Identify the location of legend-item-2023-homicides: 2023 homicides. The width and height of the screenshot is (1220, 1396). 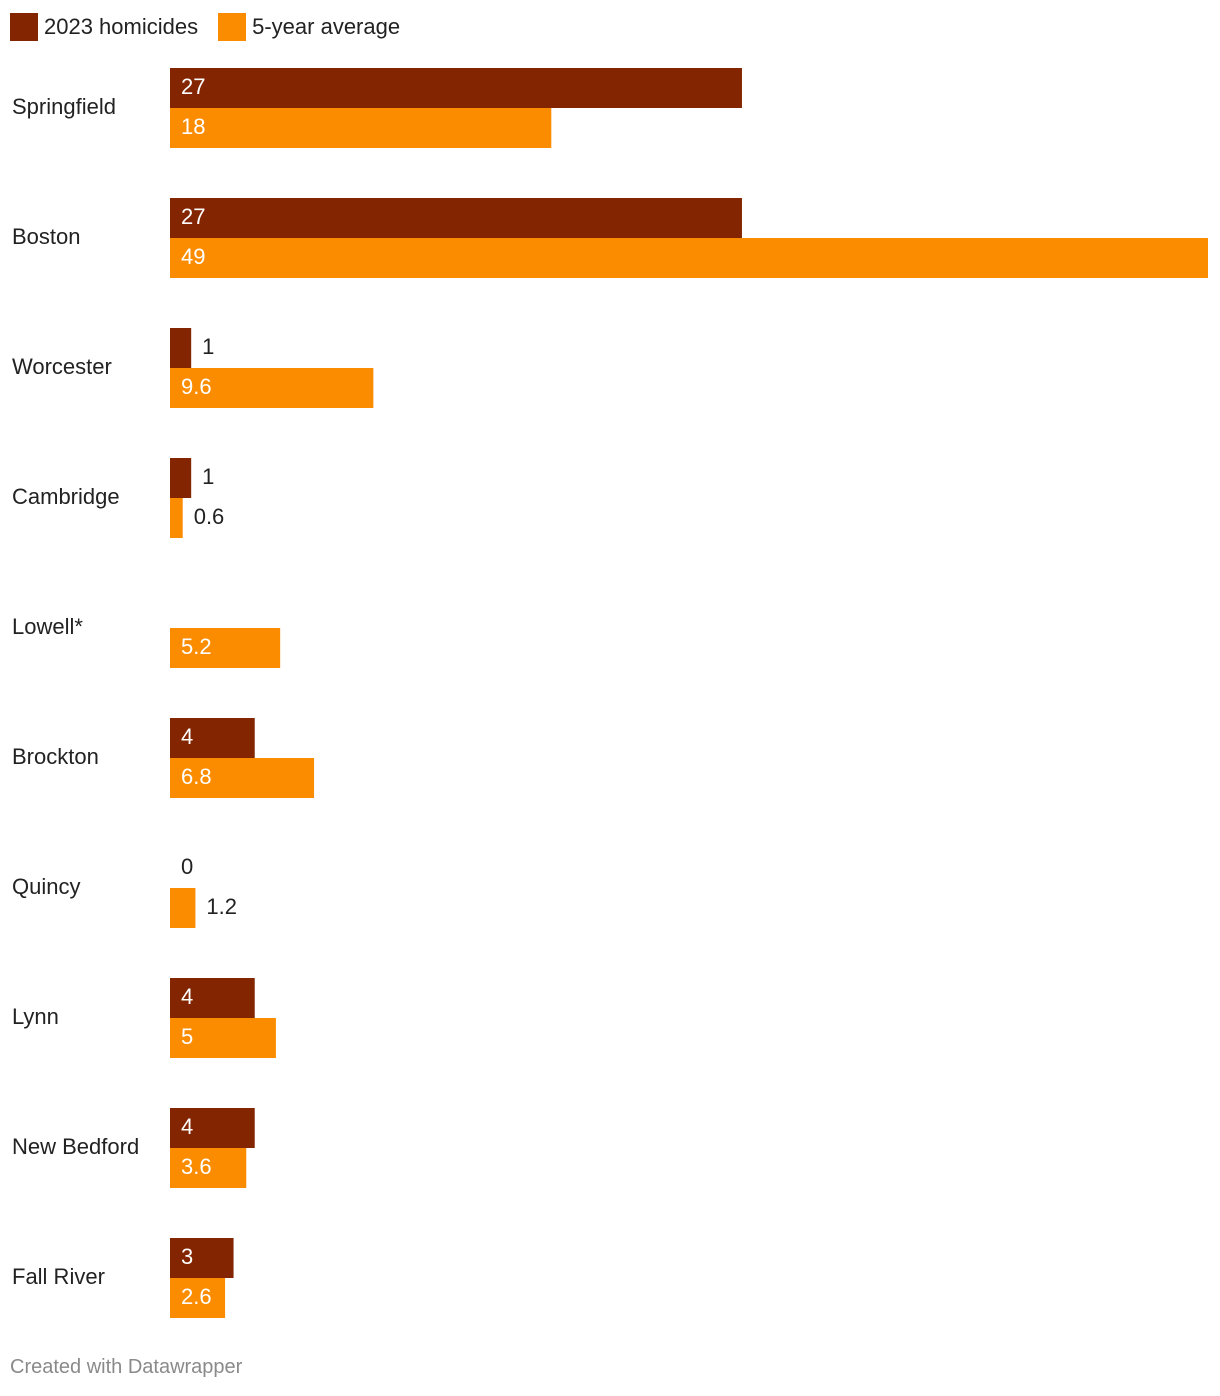
(104, 27).